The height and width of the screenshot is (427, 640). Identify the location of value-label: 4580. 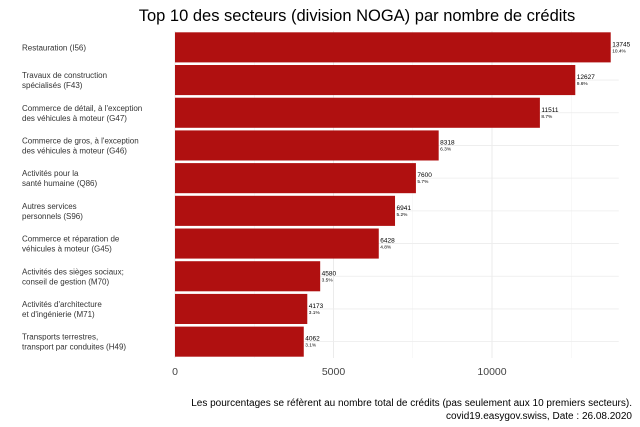
(329, 273).